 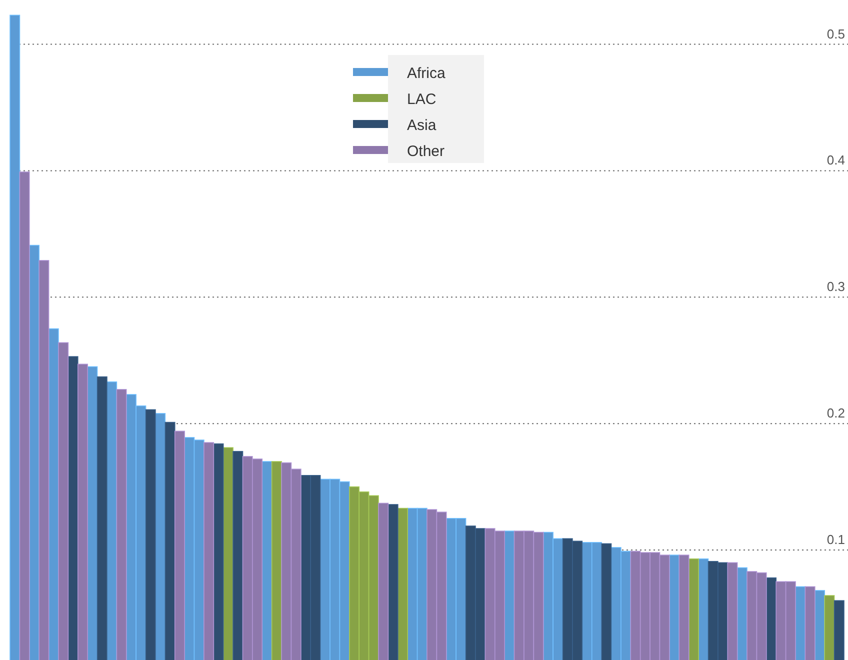 I want to click on y-tick-label: 0.5, so click(x=835, y=34).